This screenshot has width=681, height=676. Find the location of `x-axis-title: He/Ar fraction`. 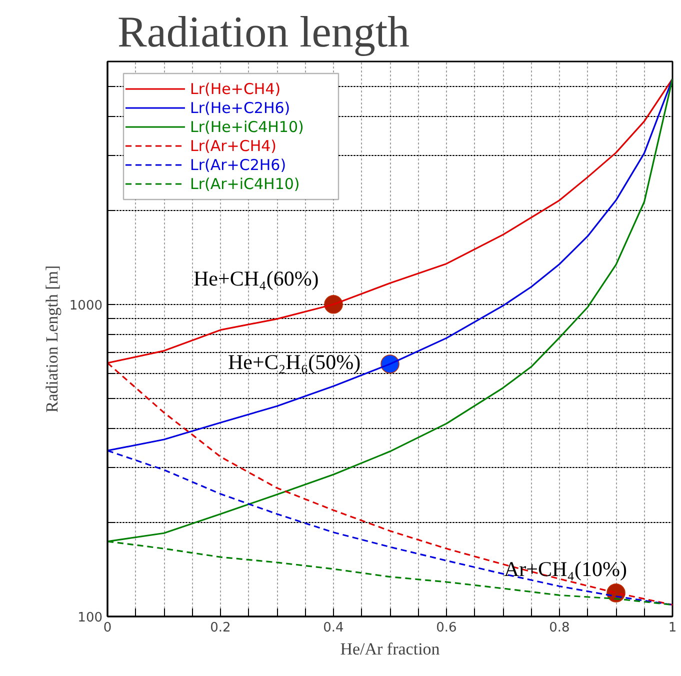

x-axis-title: He/Ar fraction is located at coordinates (390, 649).